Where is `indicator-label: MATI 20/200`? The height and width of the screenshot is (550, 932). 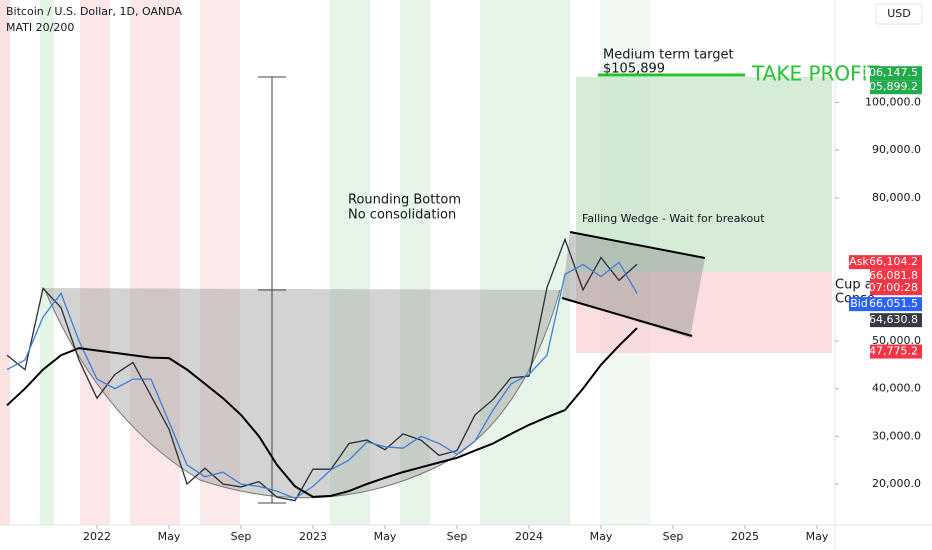
indicator-label: MATI 20/200 is located at coordinates (40, 27).